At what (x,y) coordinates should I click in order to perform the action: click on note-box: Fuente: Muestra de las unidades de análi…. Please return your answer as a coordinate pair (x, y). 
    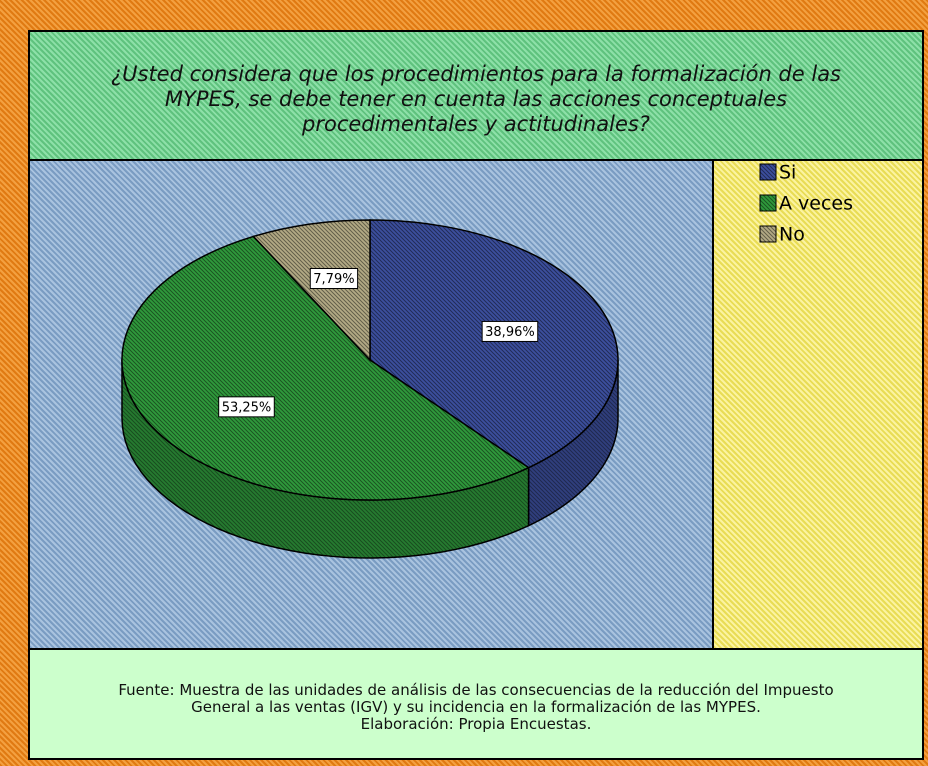
    Looking at the image, I should click on (476, 704).